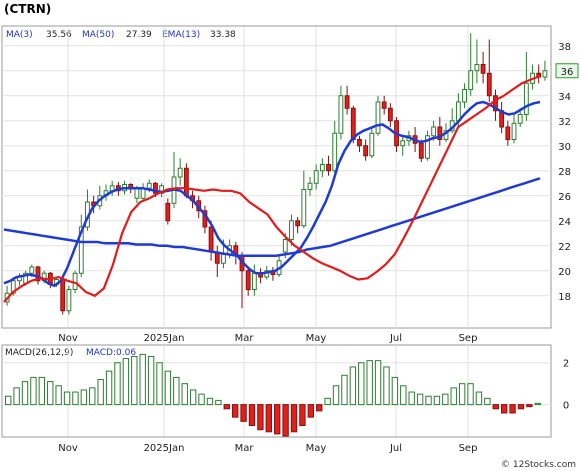 This screenshot has height=471, width=580. I want to click on macd-x-tick-label: Sep, so click(468, 448).